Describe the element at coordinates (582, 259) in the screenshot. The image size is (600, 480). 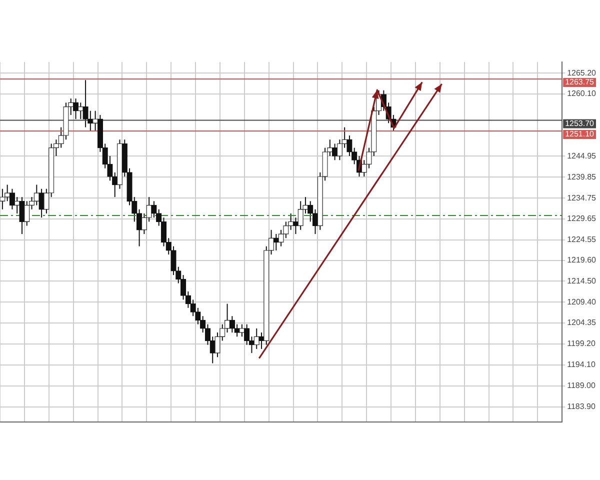
I see `y-tick-label: 1219.60` at that location.